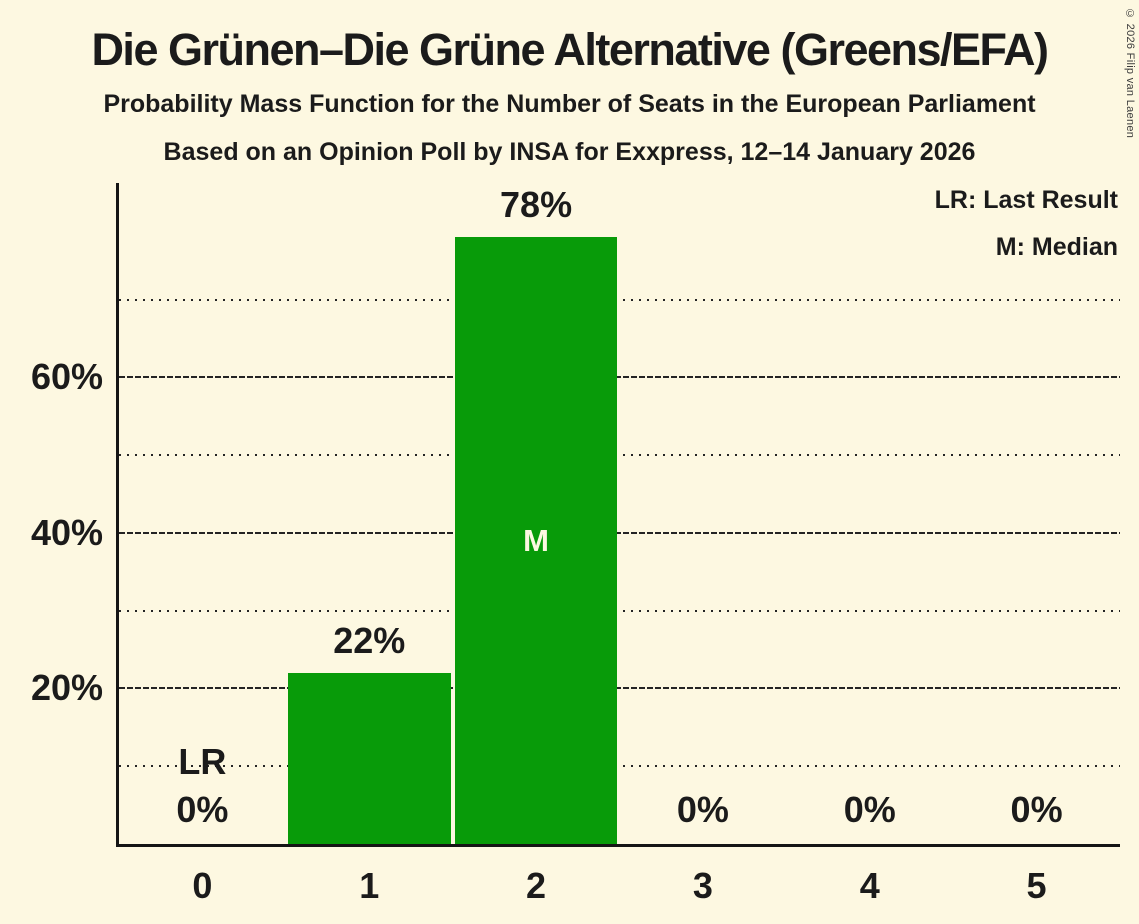 This screenshot has width=1139, height=924. I want to click on copyright-notice: © 2026 Filip van Laenen, so click(1130, 73).